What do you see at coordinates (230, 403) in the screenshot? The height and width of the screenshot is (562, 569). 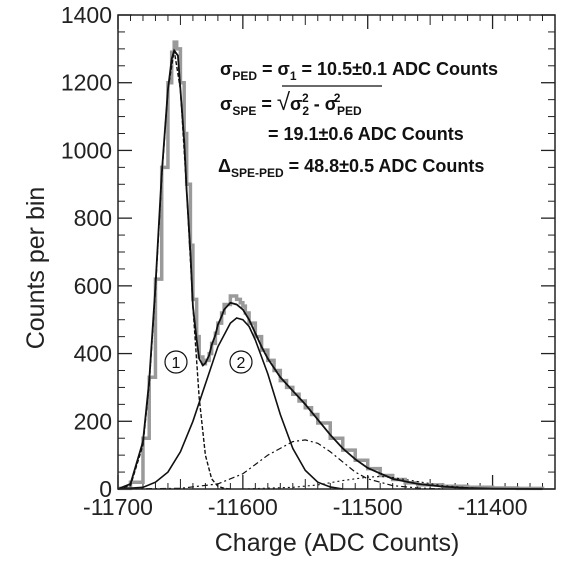 I see `spe-gaussian-series` at bounding box center [230, 403].